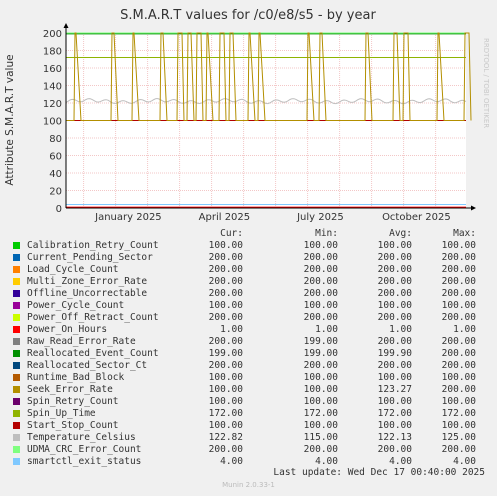 Image resolution: width=497 pixels, height=496 pixels. Describe the element at coordinates (66, 25) in the screenshot. I see `y-axis-arrow` at that location.